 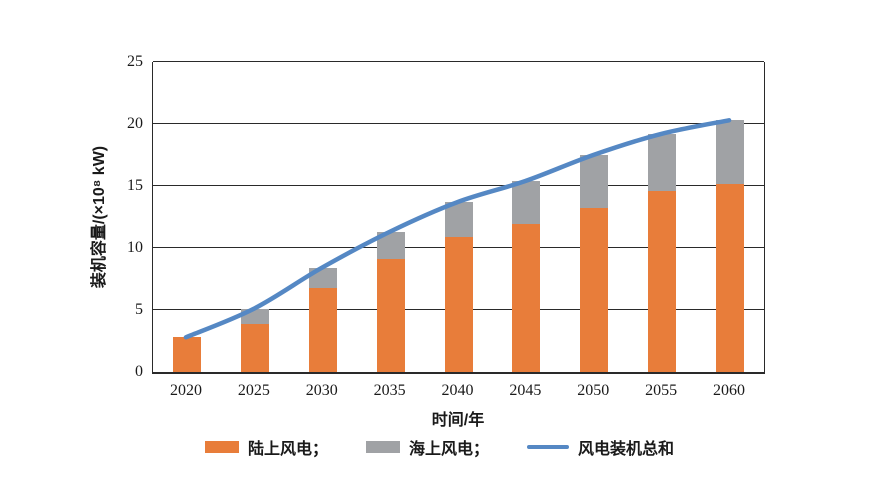 I want to click on bar-2025-陆上风电, so click(x=254, y=347).